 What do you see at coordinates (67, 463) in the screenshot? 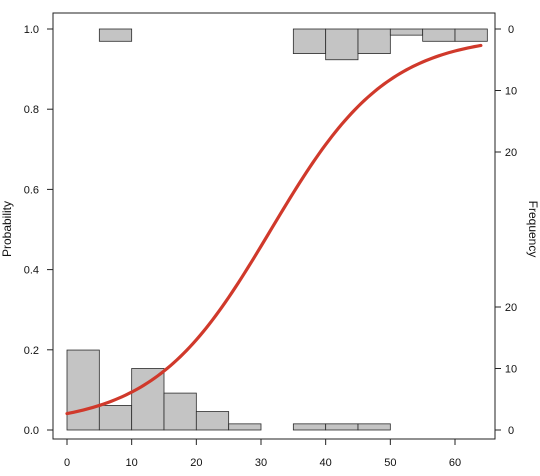
I see `x-tick-label-0: 0` at bounding box center [67, 463].